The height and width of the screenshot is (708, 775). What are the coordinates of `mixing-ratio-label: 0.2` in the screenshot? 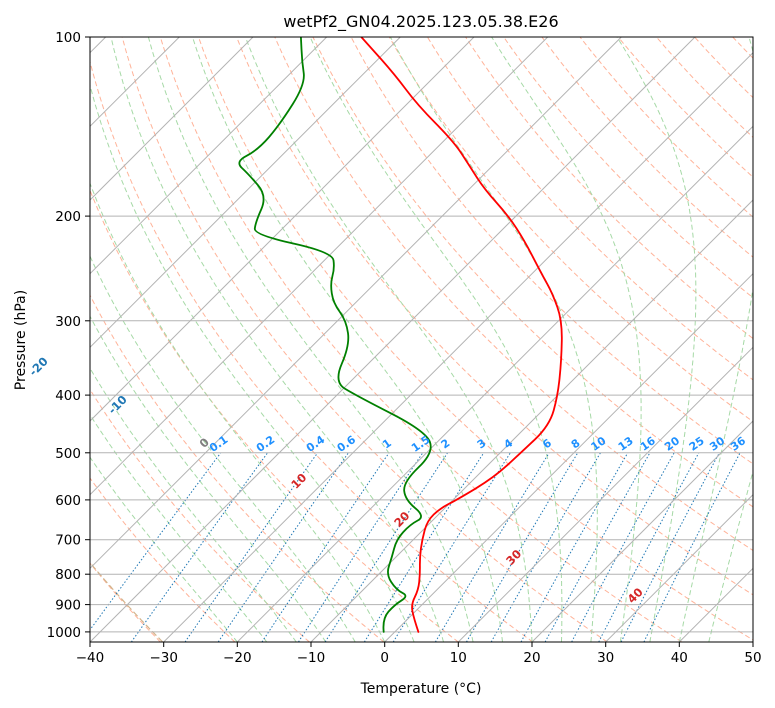 It's located at (265, 444).